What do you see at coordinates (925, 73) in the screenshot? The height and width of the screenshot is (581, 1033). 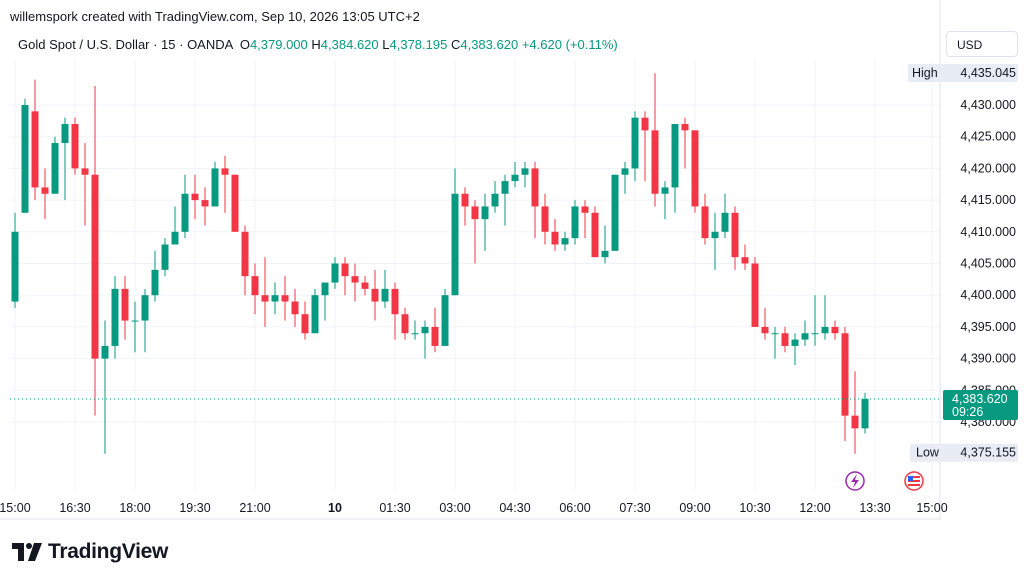 I see `high-label: High` at bounding box center [925, 73].